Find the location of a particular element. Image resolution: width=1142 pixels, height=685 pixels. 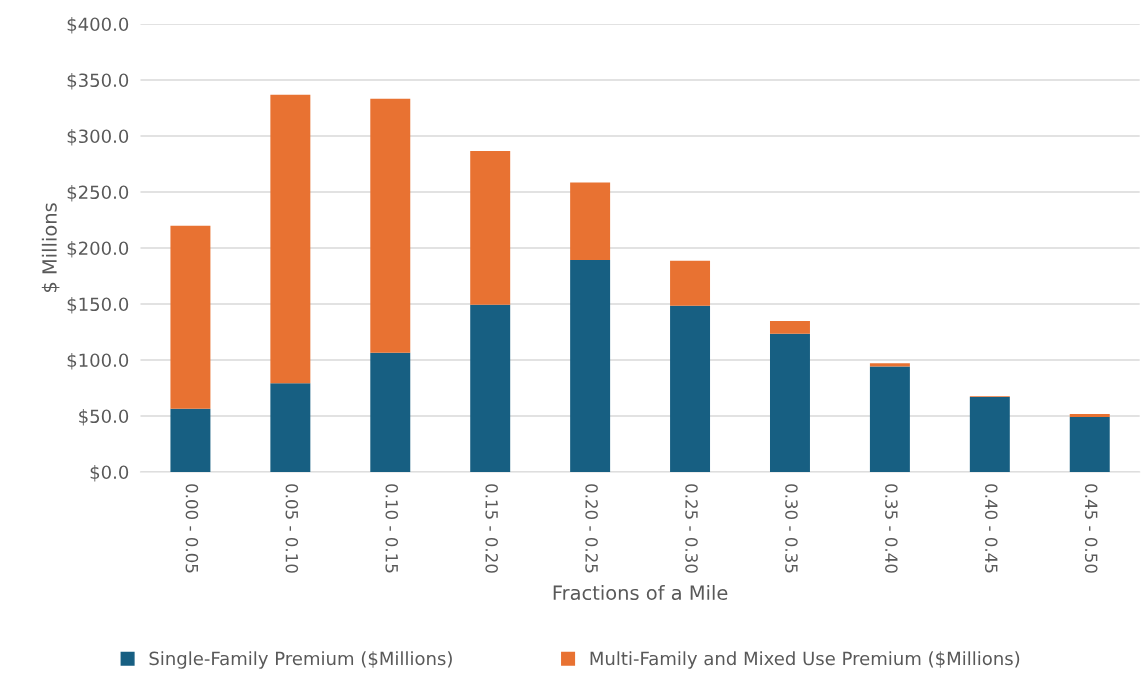

x-tick-label: 0.35 - 0.40 is located at coordinates (891, 528).